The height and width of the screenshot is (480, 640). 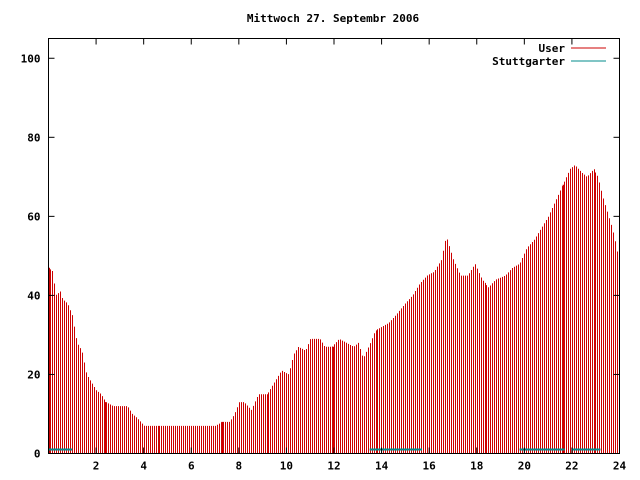 I want to click on y-tick-label: 20, so click(x=33, y=374).